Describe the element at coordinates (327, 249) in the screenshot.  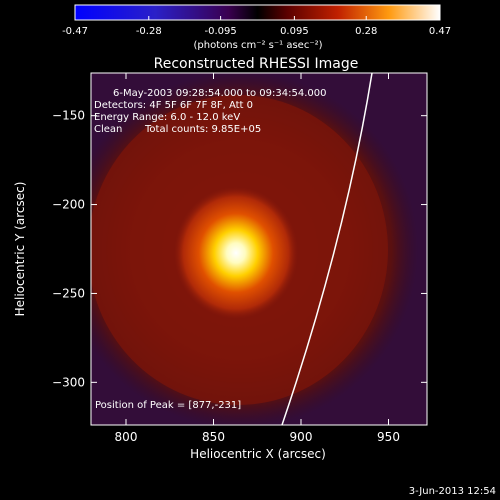
I see `solar-limb` at that location.